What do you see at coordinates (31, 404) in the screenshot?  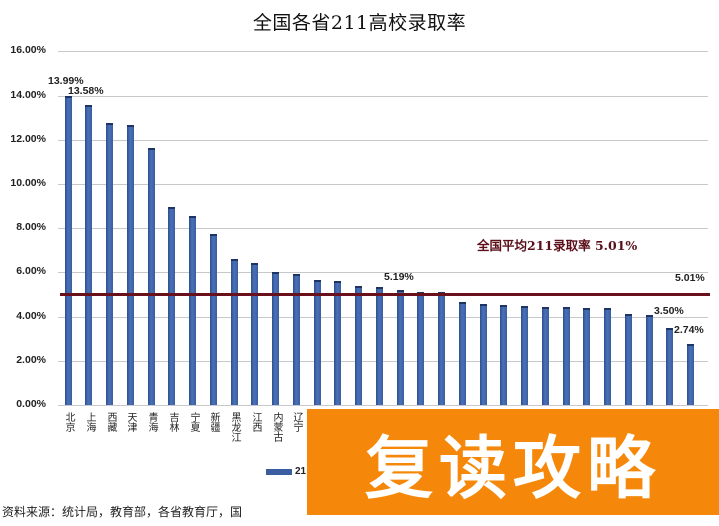 I see `y-tick-label: 0.00%` at bounding box center [31, 404].